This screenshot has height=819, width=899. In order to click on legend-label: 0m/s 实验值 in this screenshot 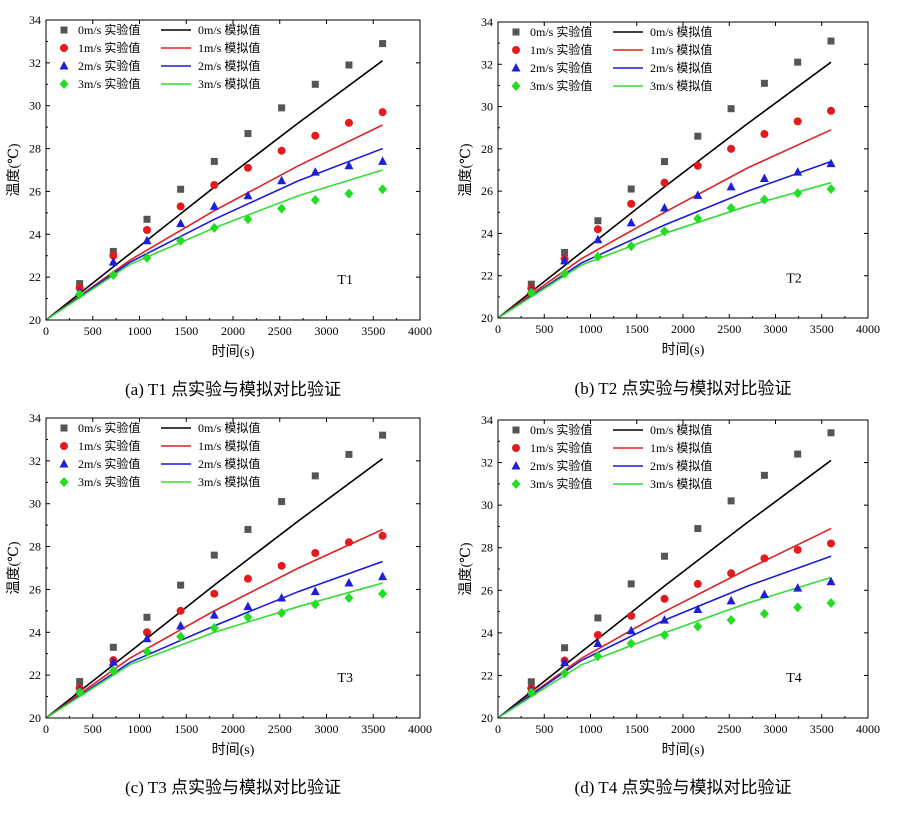, I will do `click(561, 31)`.